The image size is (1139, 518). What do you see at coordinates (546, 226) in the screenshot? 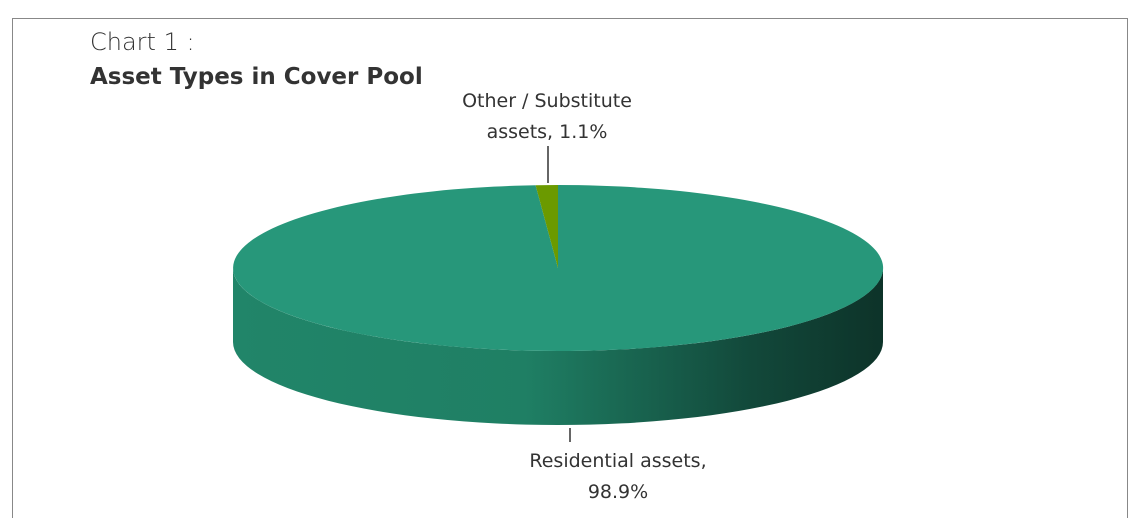
I see `pie-slice` at bounding box center [546, 226].